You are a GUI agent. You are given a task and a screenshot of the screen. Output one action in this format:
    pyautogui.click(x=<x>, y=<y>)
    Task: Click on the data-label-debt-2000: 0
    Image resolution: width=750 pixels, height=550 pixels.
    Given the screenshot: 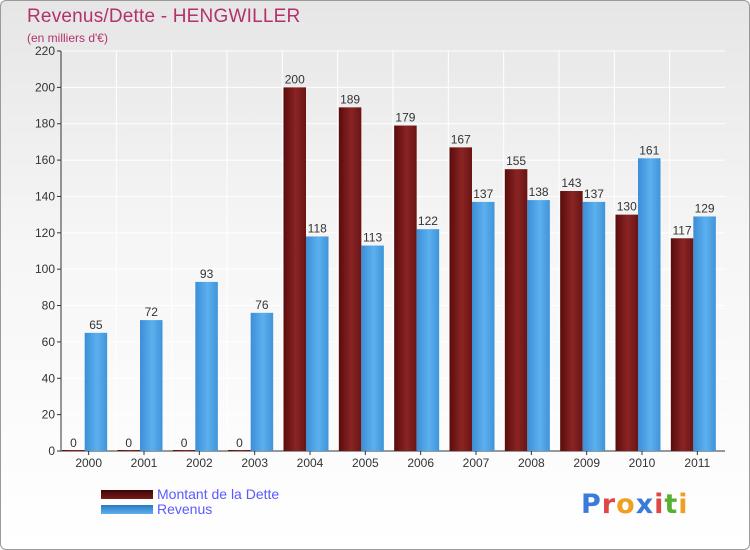 What is the action you would take?
    pyautogui.click(x=73, y=443)
    